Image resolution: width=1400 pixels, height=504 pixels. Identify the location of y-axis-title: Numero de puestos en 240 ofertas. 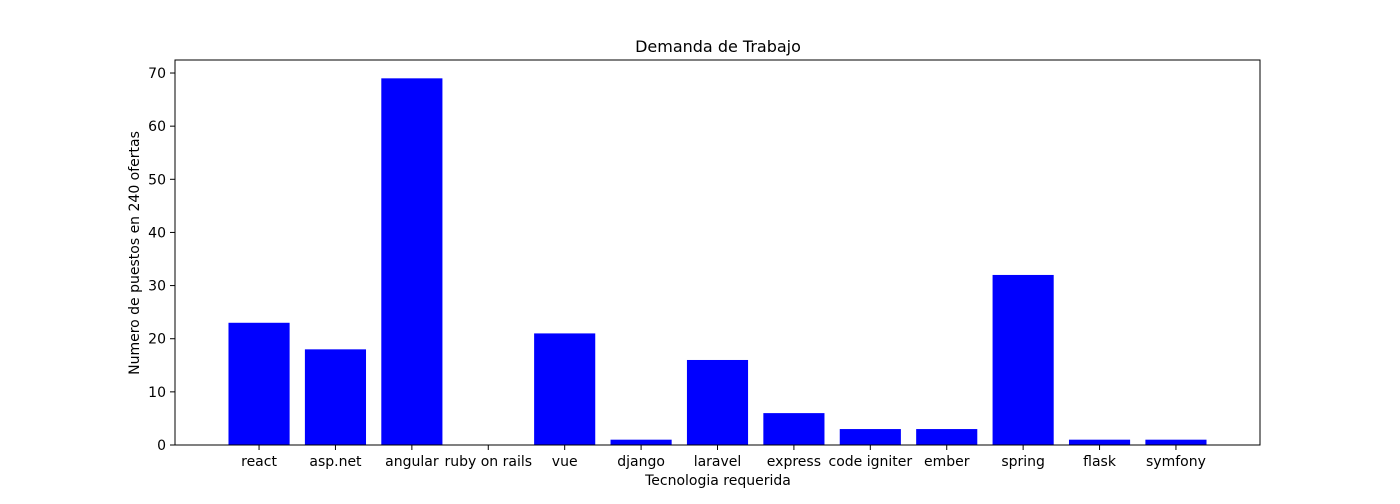
(135, 253).